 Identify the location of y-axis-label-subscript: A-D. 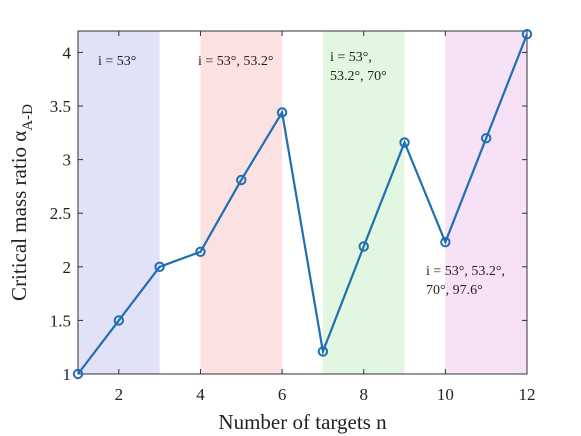
(28, 117).